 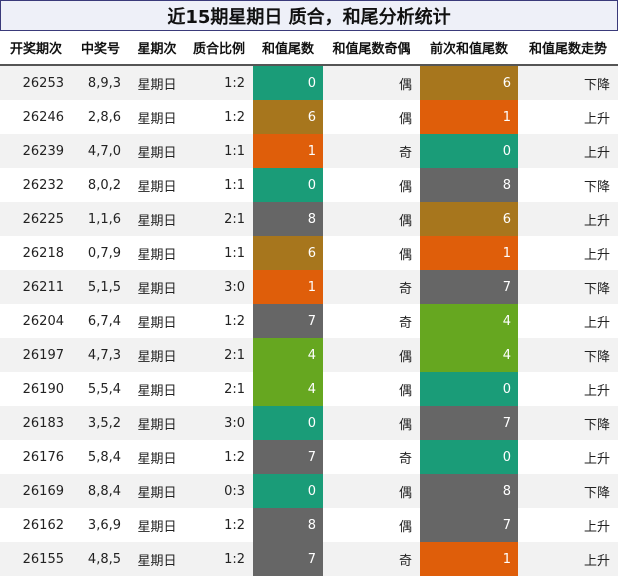 What do you see at coordinates (100, 219) in the screenshot?
I see `numbers-cell: 1,1,6` at bounding box center [100, 219].